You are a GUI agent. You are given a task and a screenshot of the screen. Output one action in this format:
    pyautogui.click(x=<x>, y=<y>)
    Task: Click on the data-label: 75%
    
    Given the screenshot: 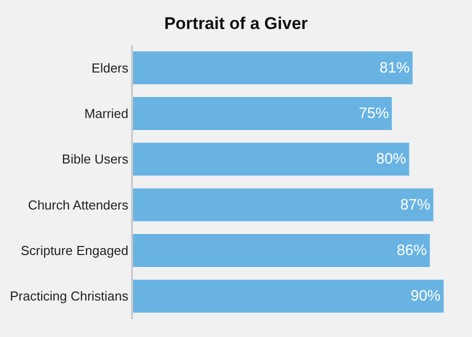 What is the action you would take?
    pyautogui.click(x=373, y=113)
    